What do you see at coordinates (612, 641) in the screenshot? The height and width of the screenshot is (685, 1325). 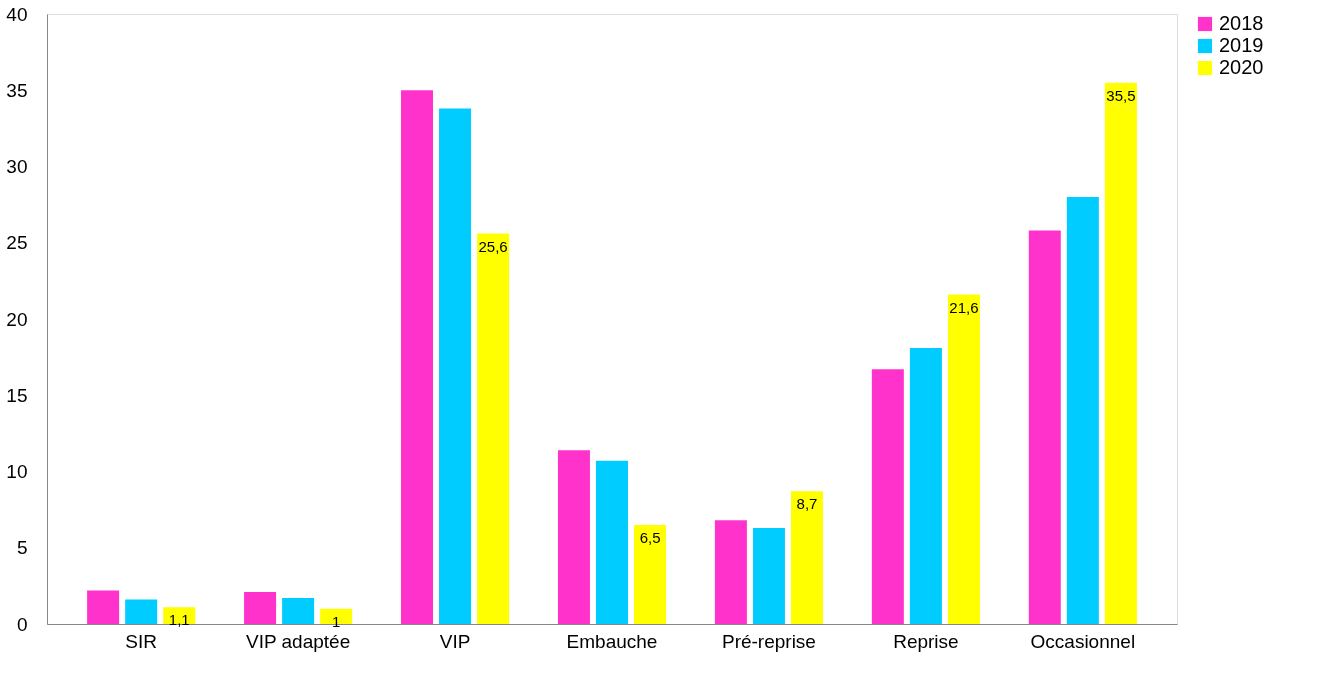 I see `x-tick-label: Embauche` at bounding box center [612, 641].